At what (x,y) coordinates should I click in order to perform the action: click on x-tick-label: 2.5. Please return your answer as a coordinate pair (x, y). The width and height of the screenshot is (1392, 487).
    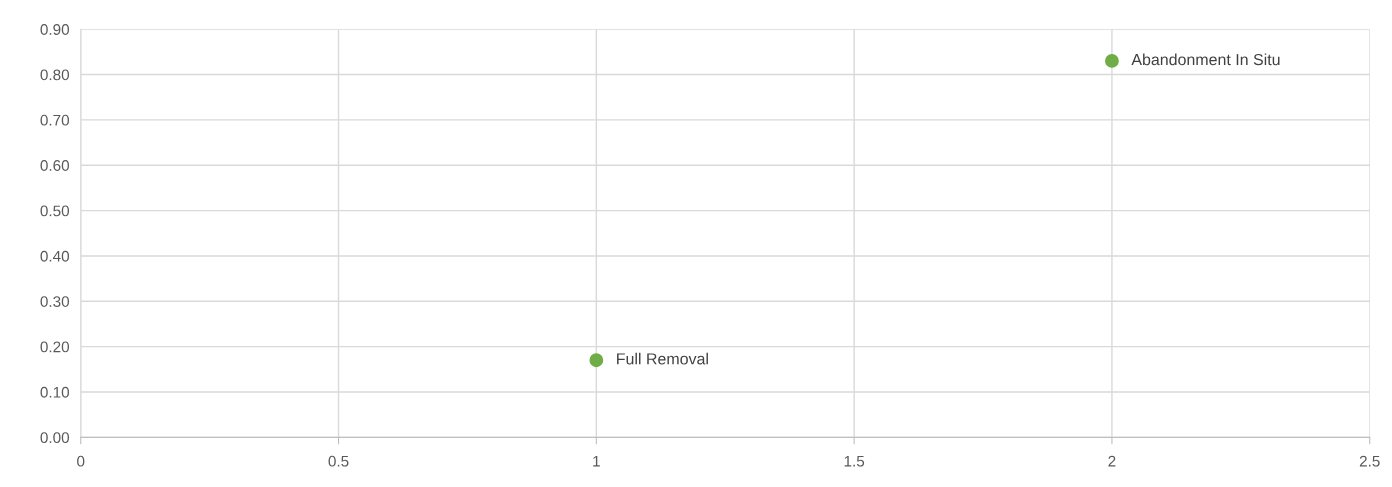
    Looking at the image, I should click on (1369, 461).